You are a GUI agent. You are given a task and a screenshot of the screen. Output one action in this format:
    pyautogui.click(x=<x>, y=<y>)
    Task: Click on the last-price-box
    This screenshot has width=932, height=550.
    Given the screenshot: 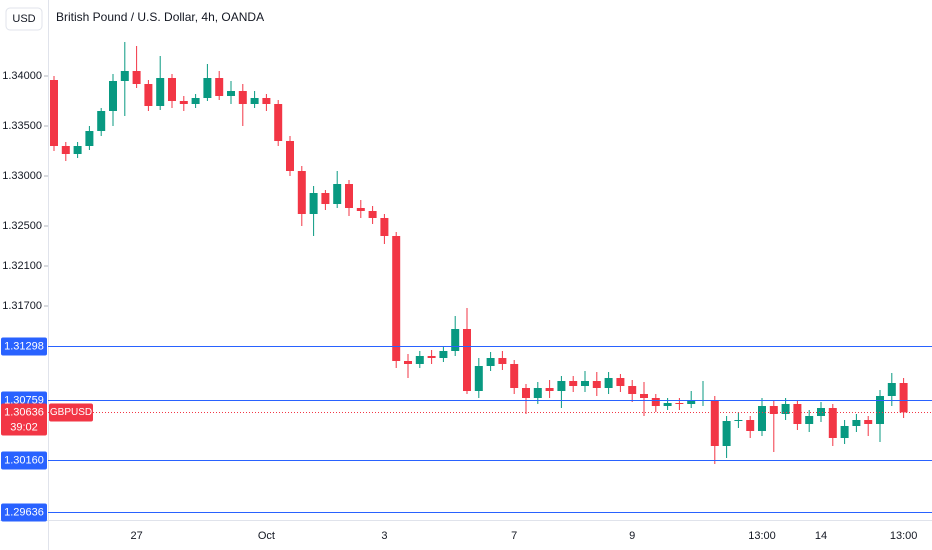 What is the action you would take?
    pyautogui.click(x=24, y=419)
    